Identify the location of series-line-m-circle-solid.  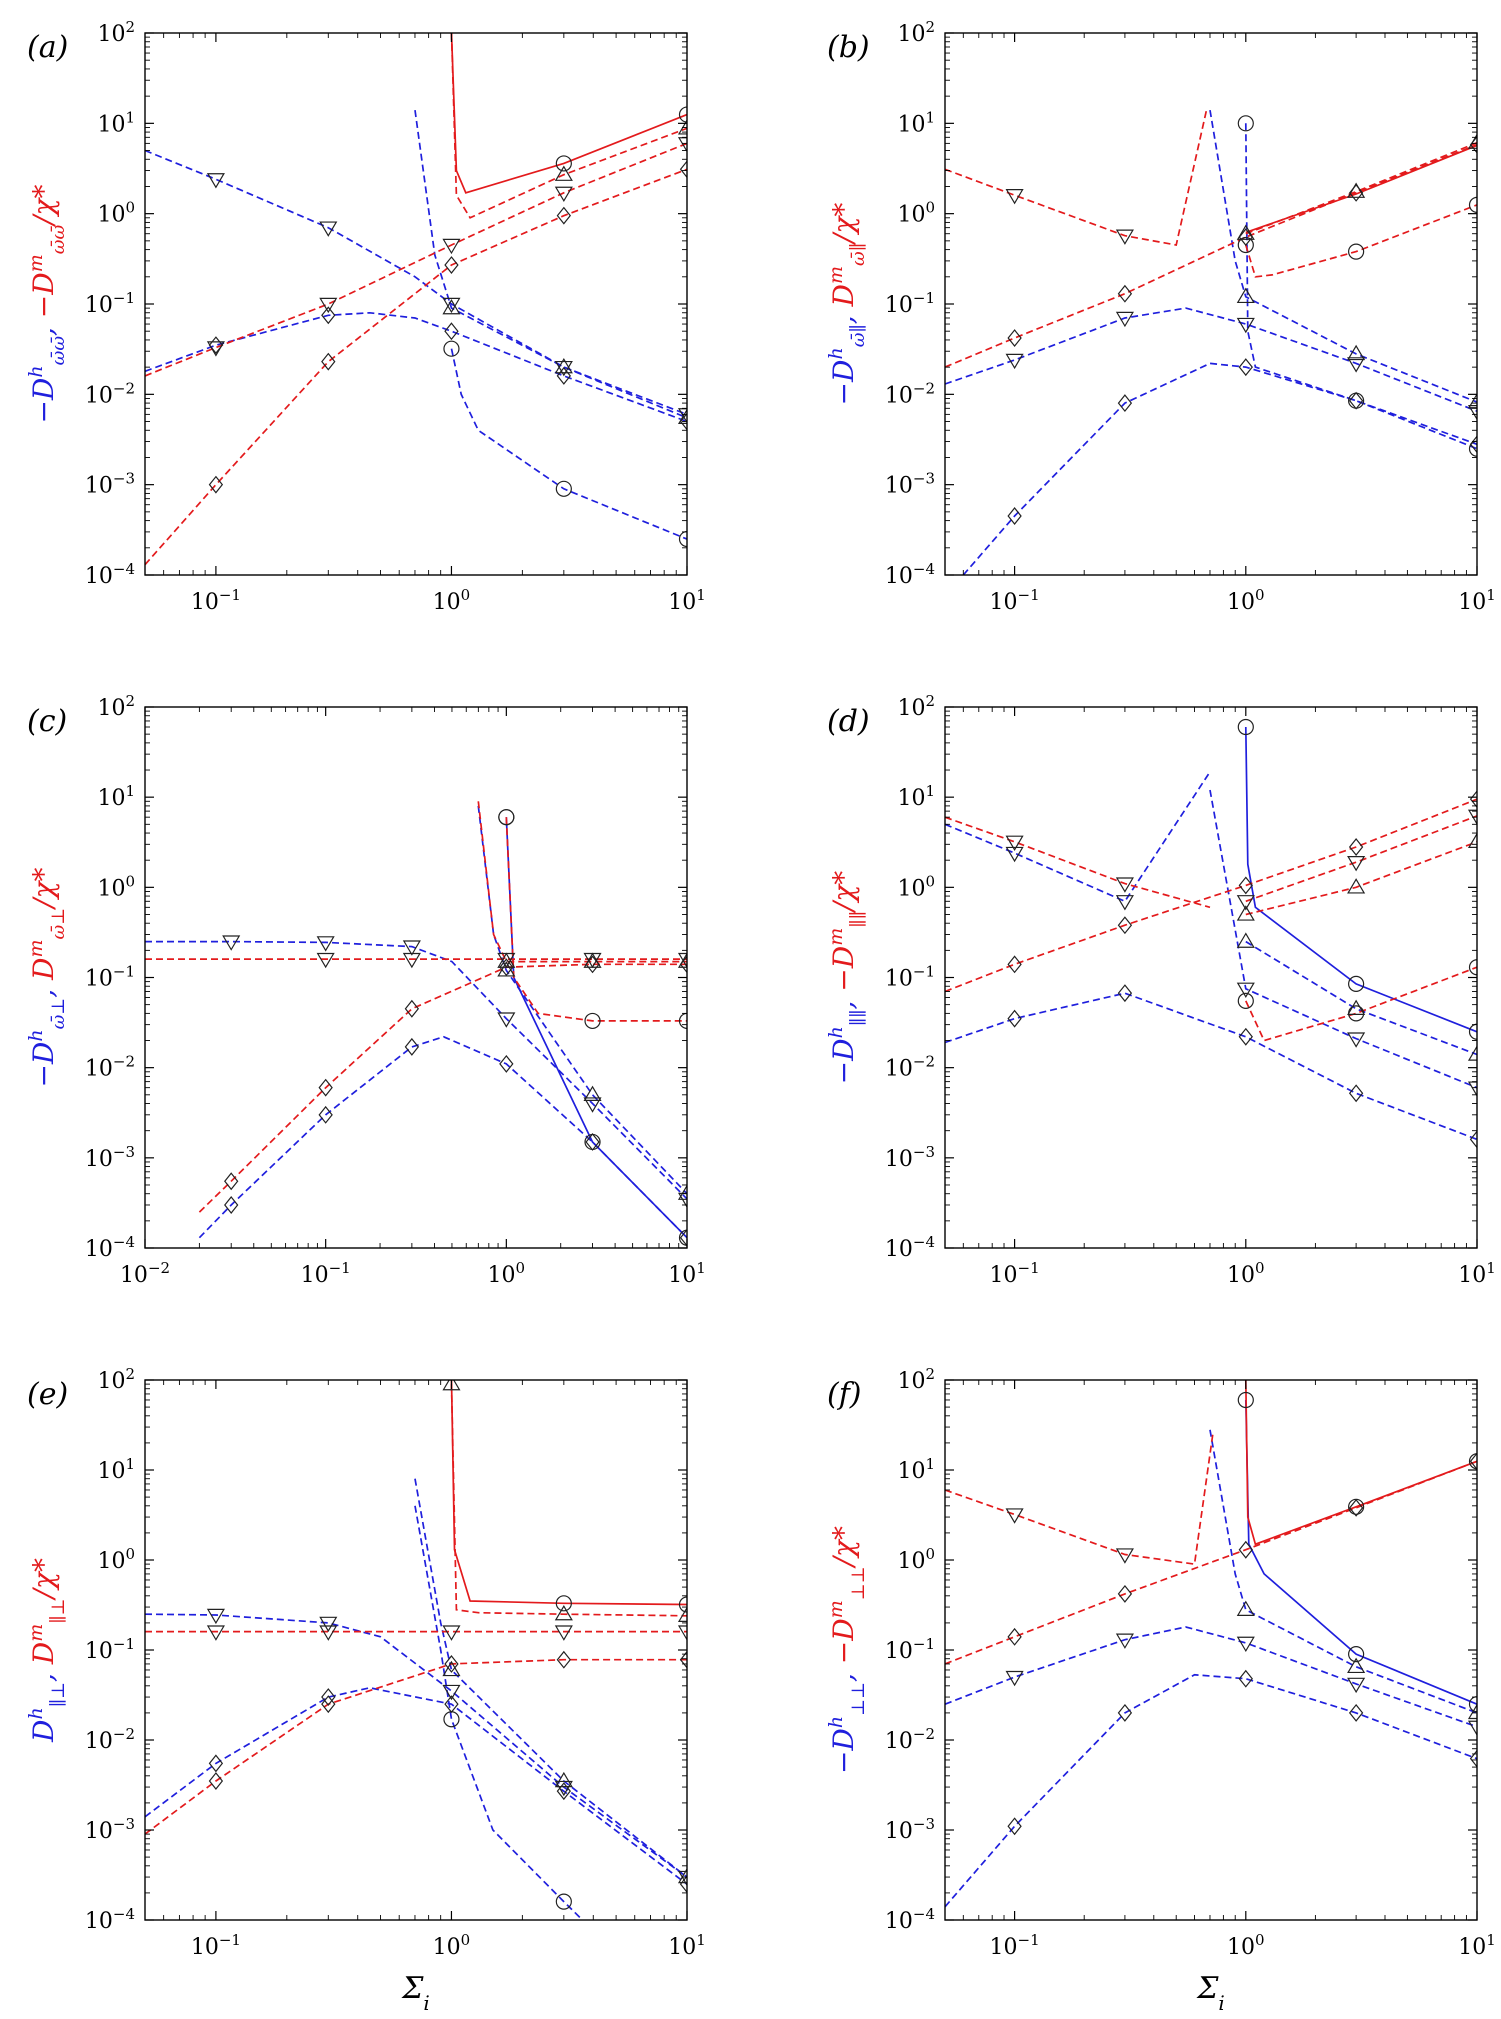
(1361, 189).